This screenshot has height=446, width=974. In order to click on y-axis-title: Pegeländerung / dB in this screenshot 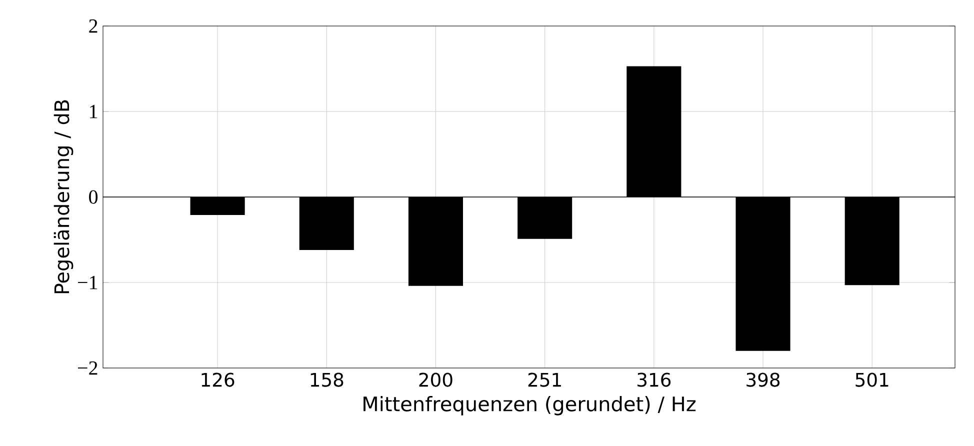, I will do `click(64, 197)`.